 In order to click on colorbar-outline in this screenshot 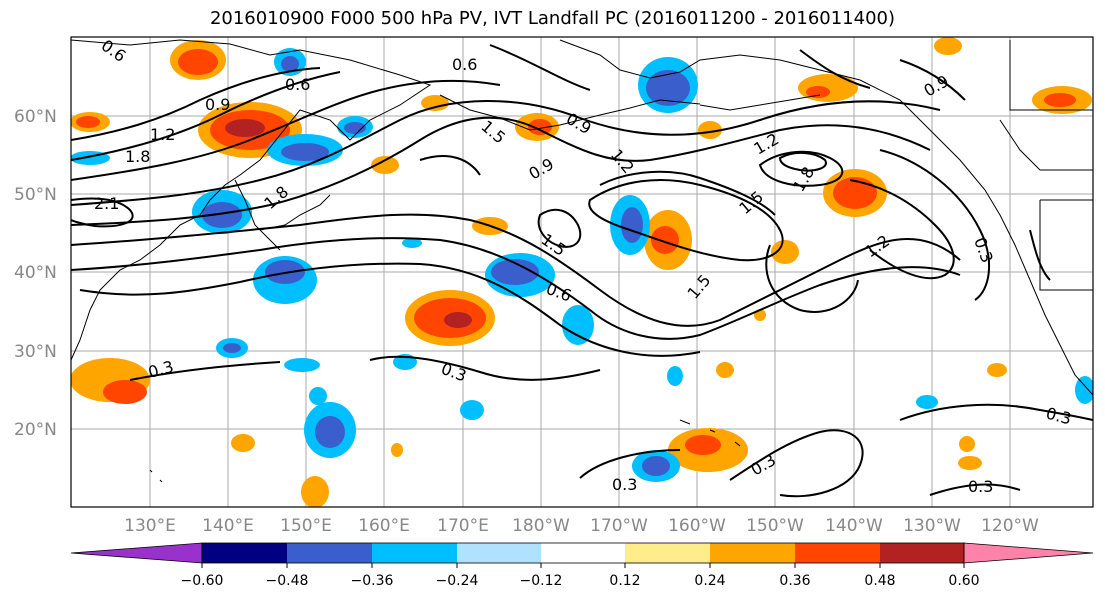, I will do `click(583, 553)`.